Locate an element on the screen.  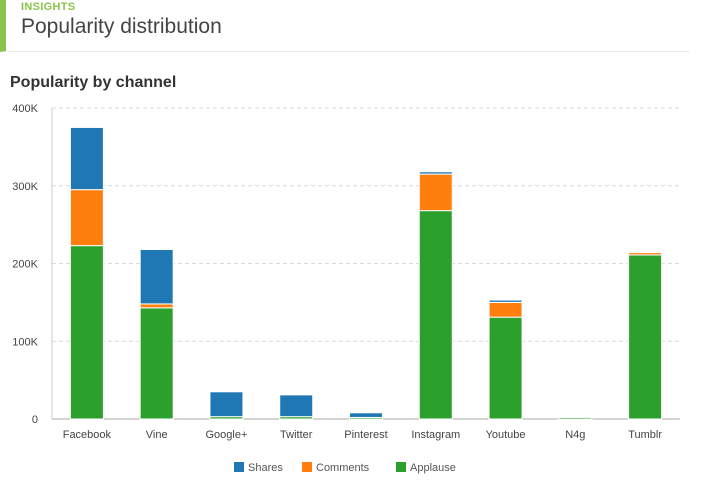
chart-title: Popularity by channel is located at coordinates (93, 82).